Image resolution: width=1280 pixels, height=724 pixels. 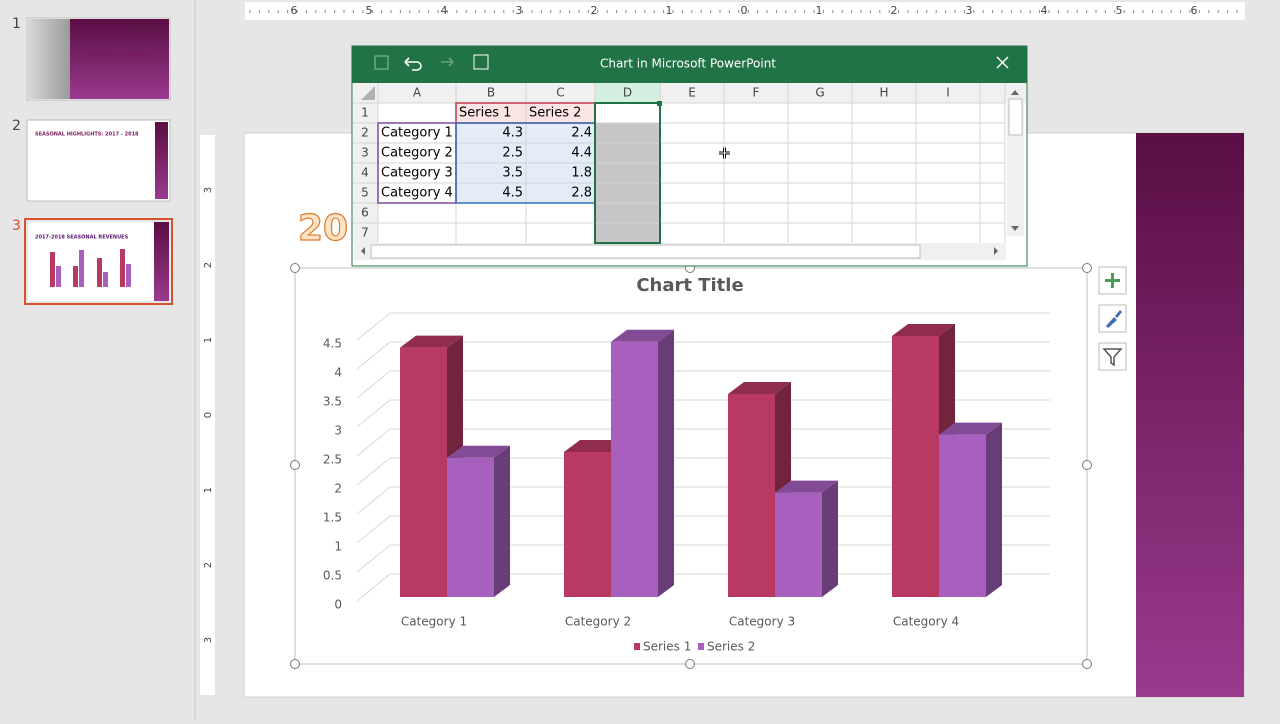 I want to click on cell: 2.5, so click(x=512, y=153).